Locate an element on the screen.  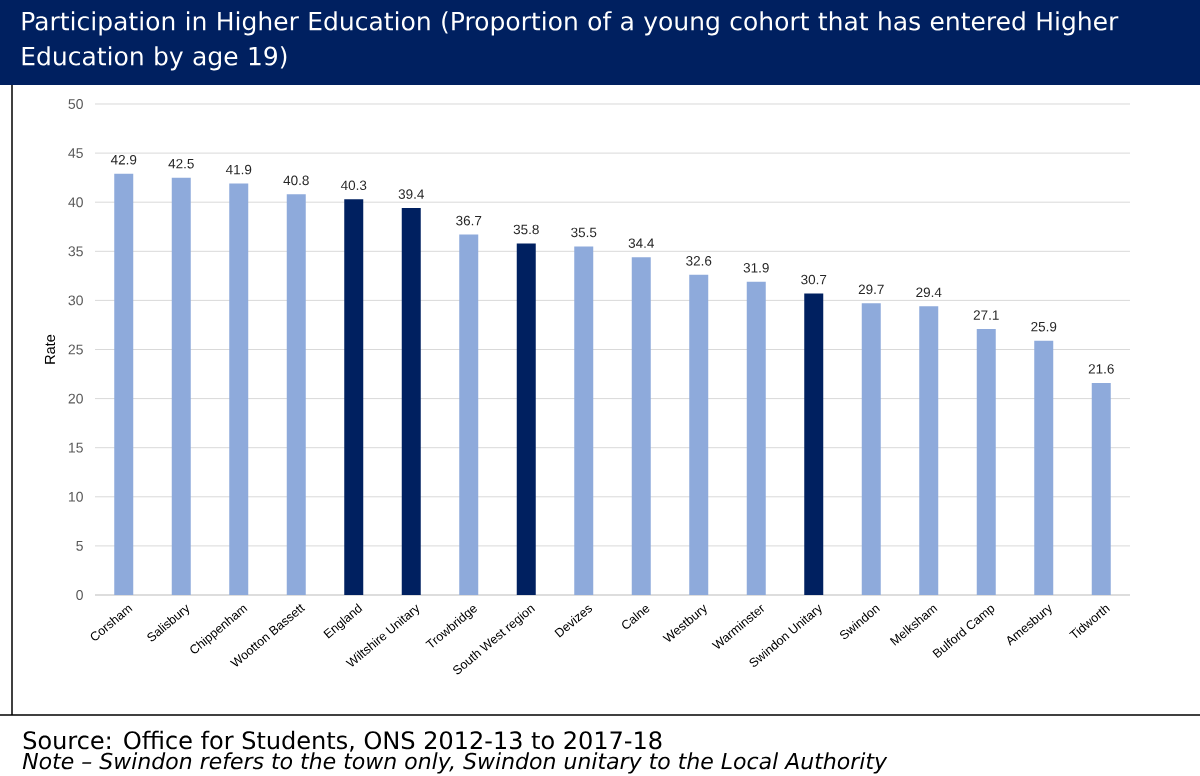
y-tick-label: 10 is located at coordinates (75, 496).